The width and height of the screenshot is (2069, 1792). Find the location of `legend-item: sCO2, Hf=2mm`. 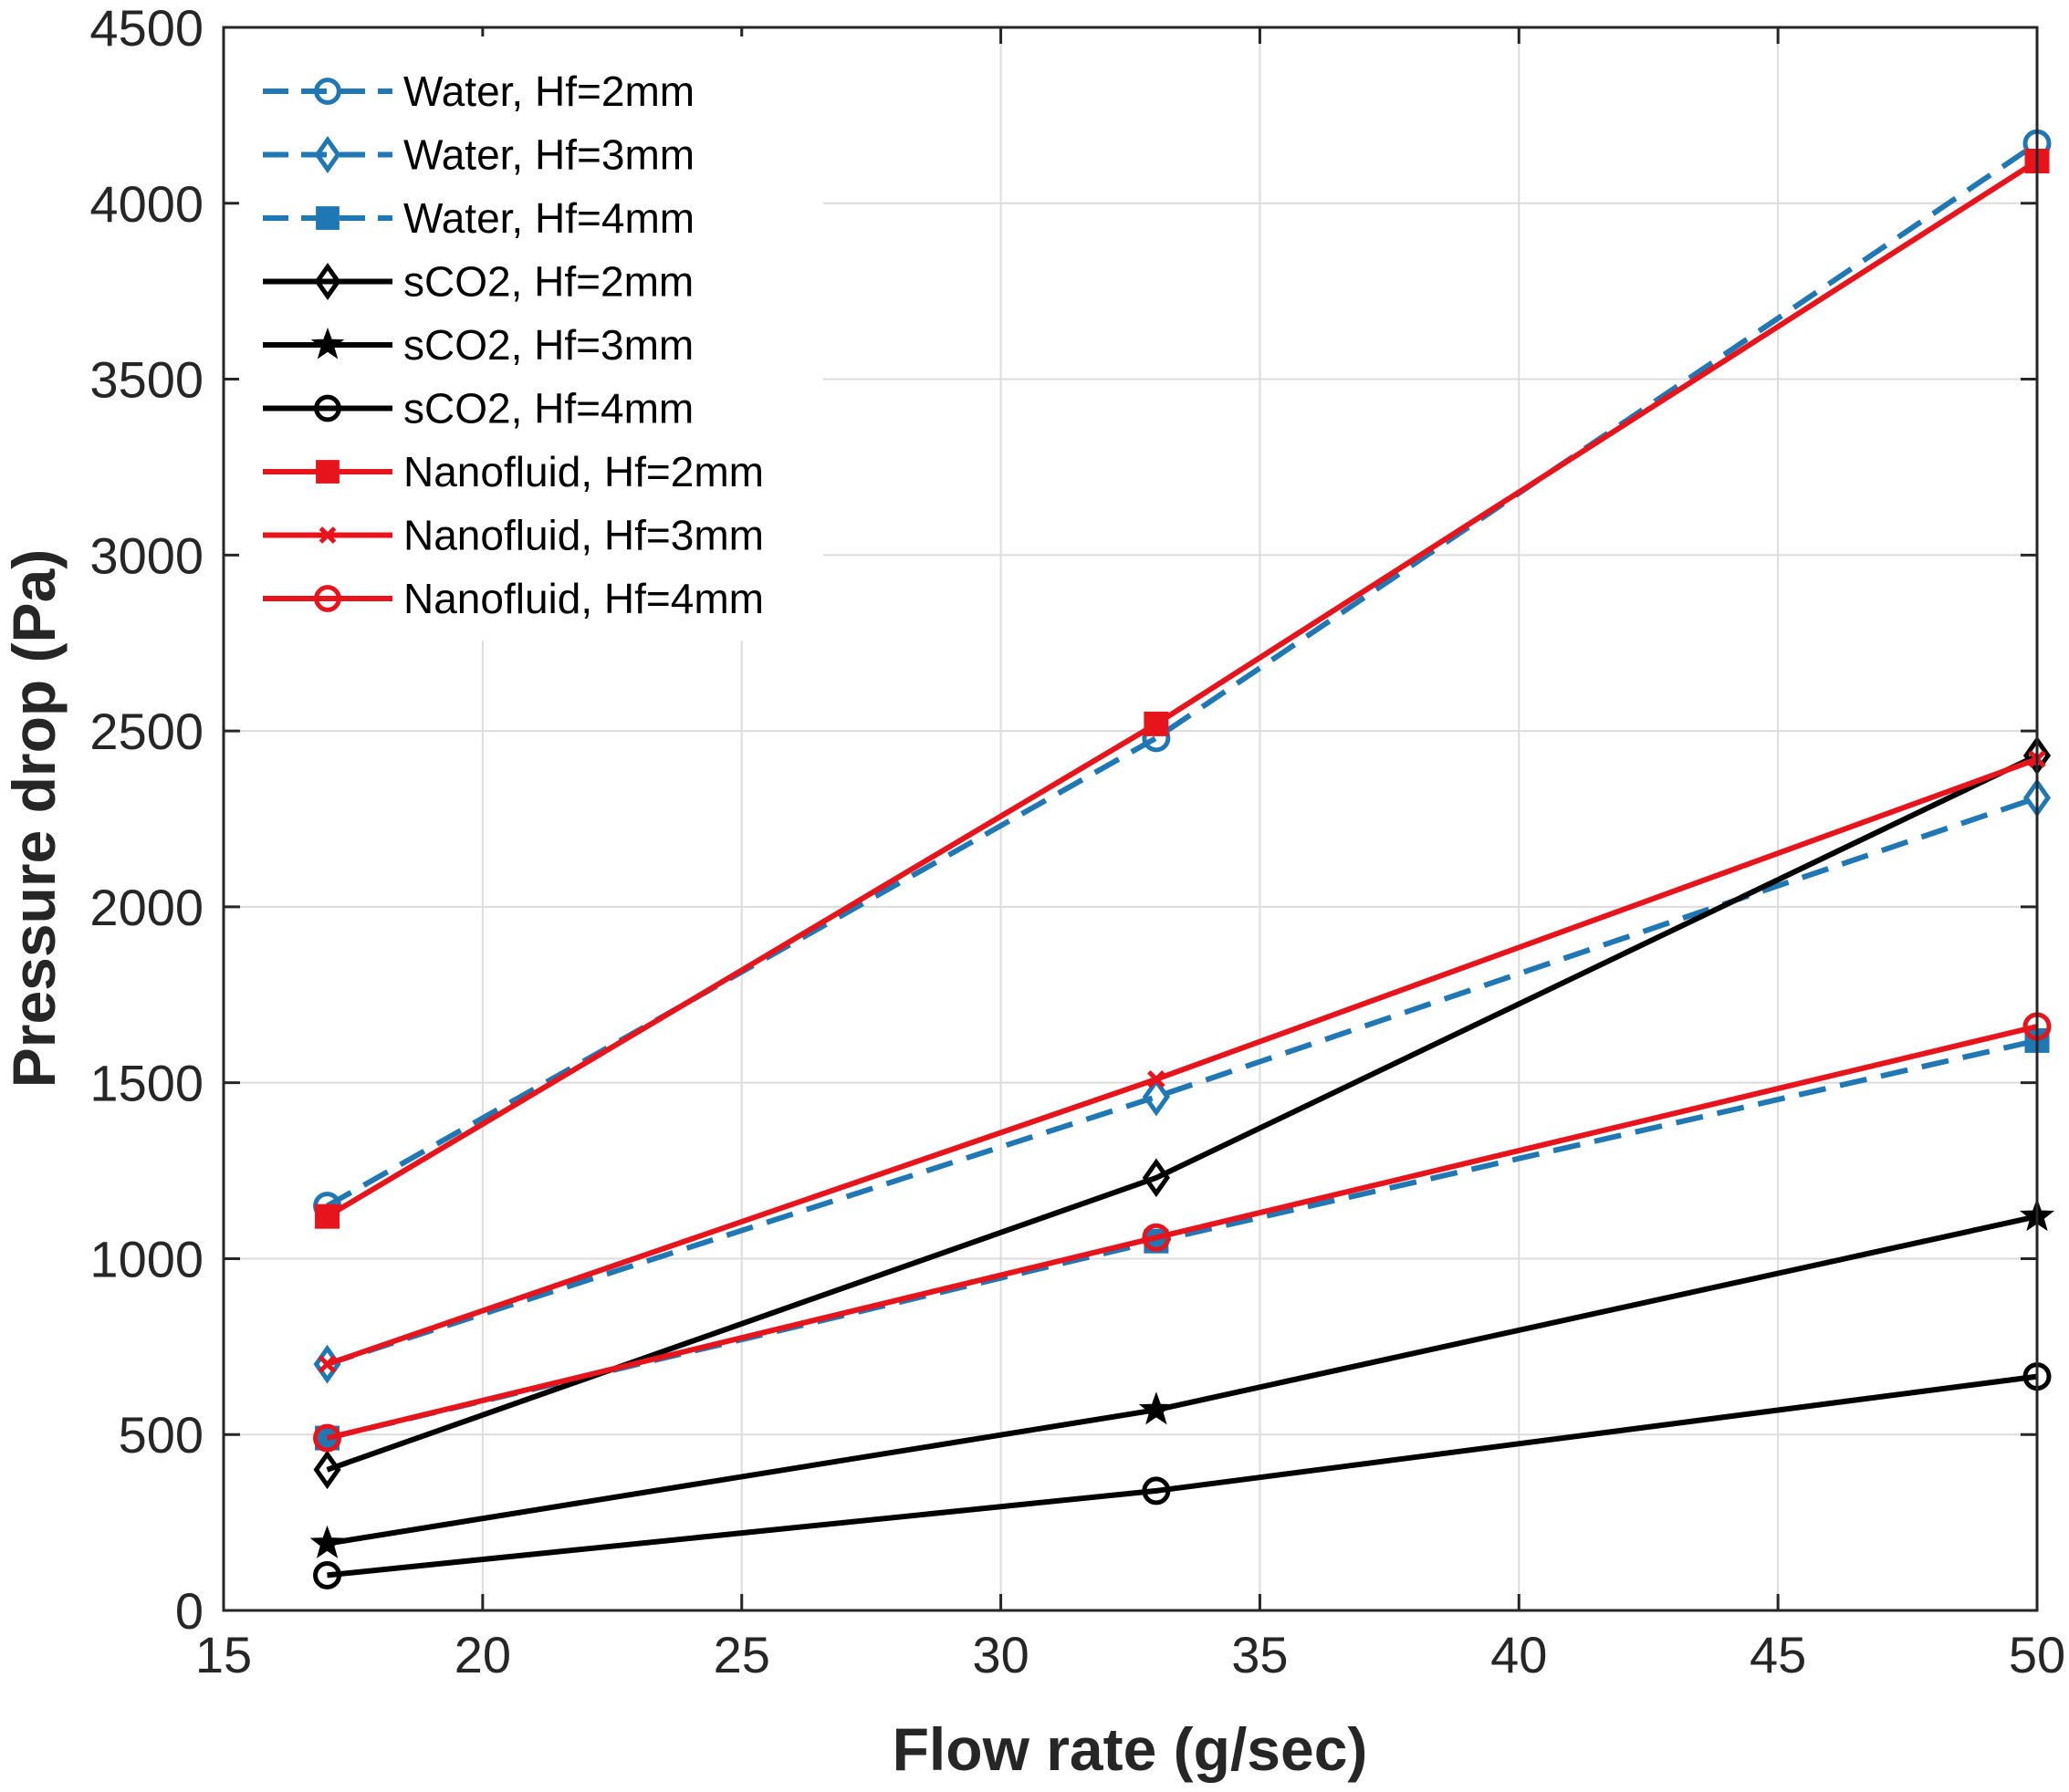

legend-item: sCO2, Hf=2mm is located at coordinates (478, 282).